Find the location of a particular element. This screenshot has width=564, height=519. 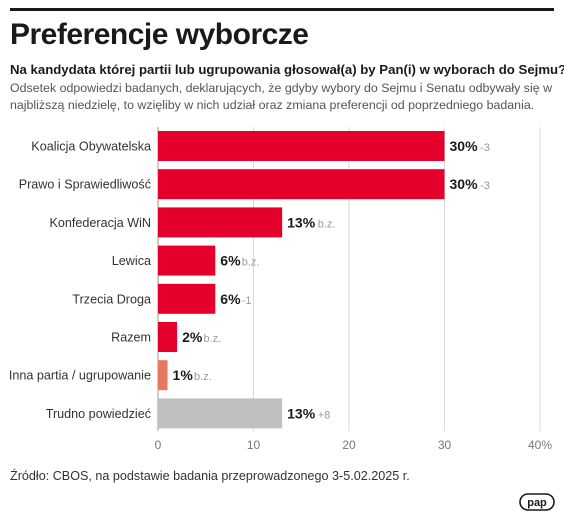

pap-logo-text: pap is located at coordinates (537, 503).